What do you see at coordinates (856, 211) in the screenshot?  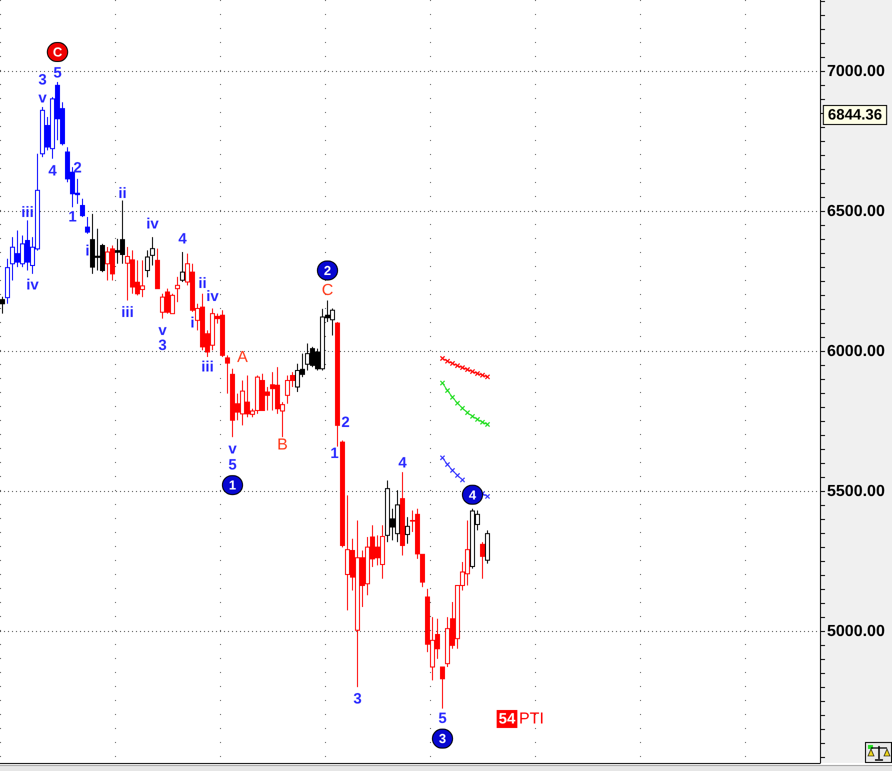 I see `y-tick-label: 6500.00` at bounding box center [856, 211].